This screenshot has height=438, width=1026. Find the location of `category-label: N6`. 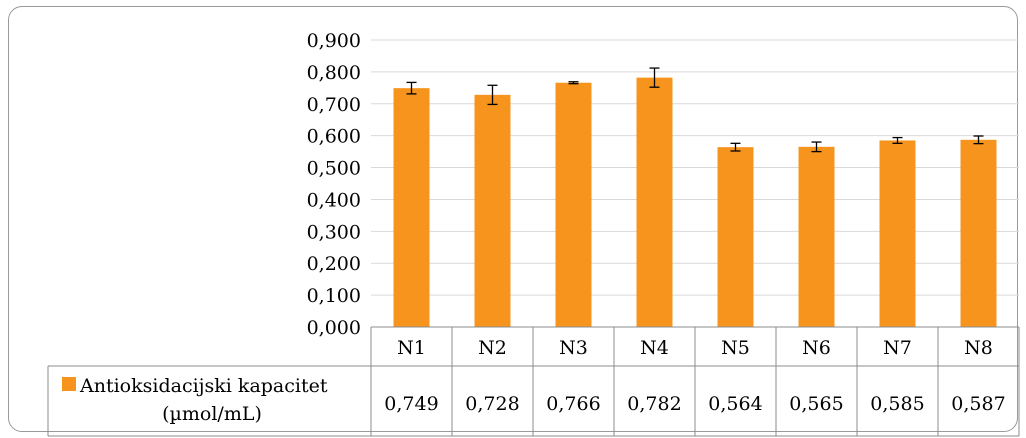

category-label: N6 is located at coordinates (816, 348).